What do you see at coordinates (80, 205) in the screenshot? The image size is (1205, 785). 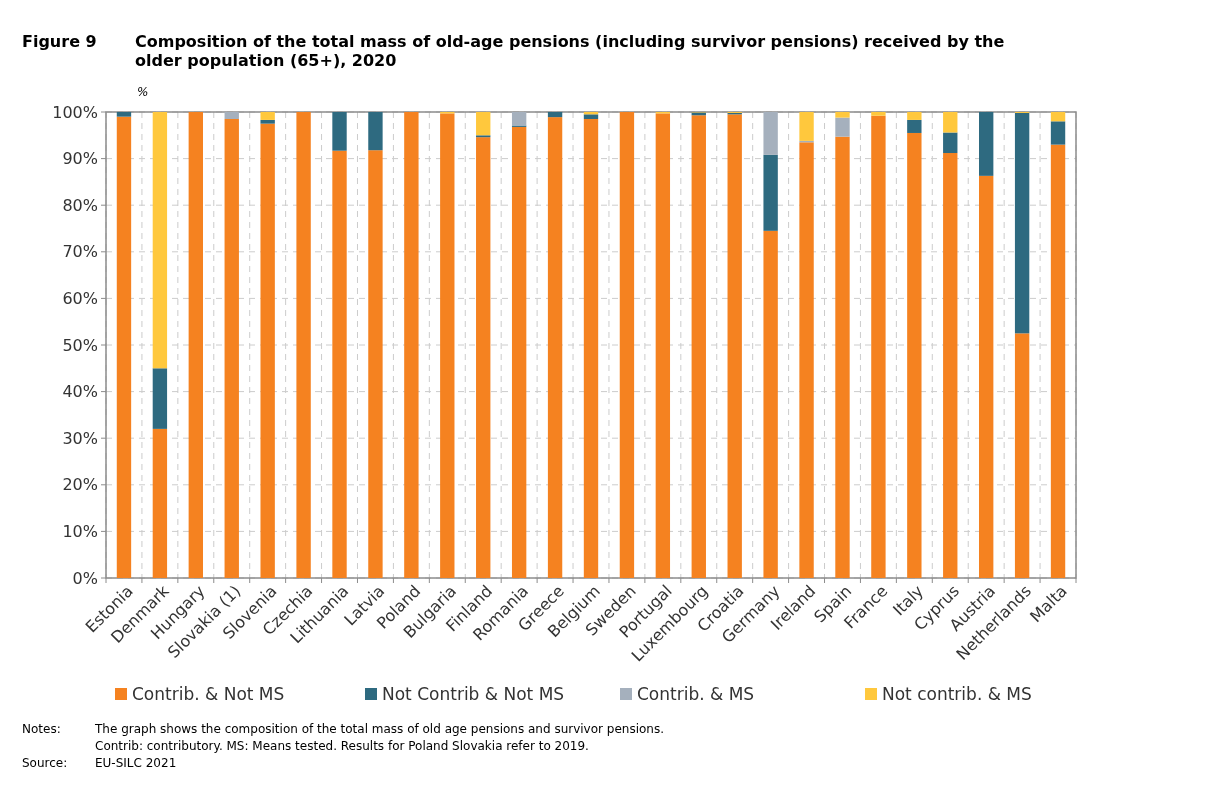 I see `y-tick-label: 80%` at bounding box center [80, 205].